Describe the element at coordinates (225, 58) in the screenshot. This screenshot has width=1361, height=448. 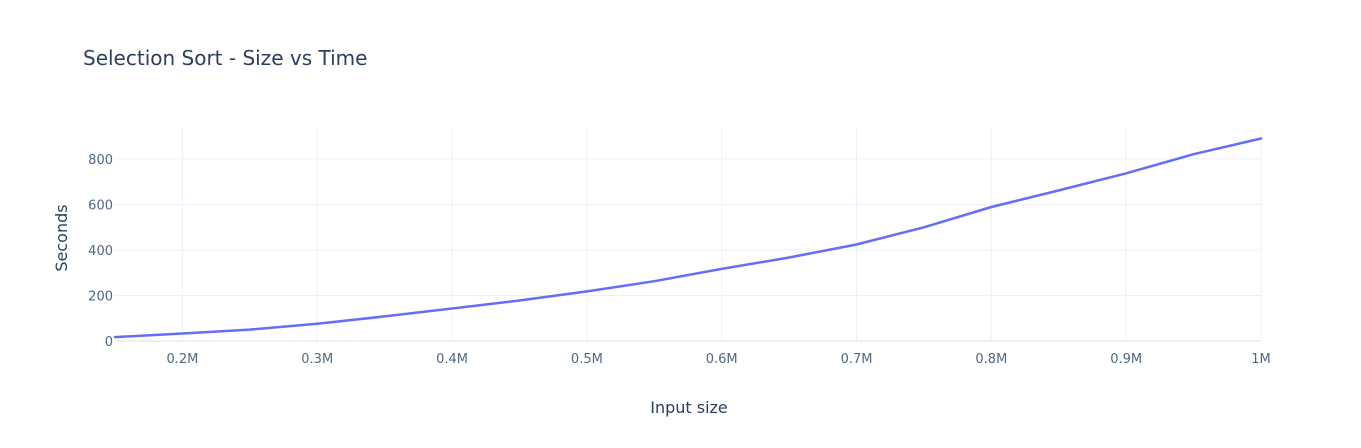
I see `chart-title: Selection Sort - Size vs Time` at that location.